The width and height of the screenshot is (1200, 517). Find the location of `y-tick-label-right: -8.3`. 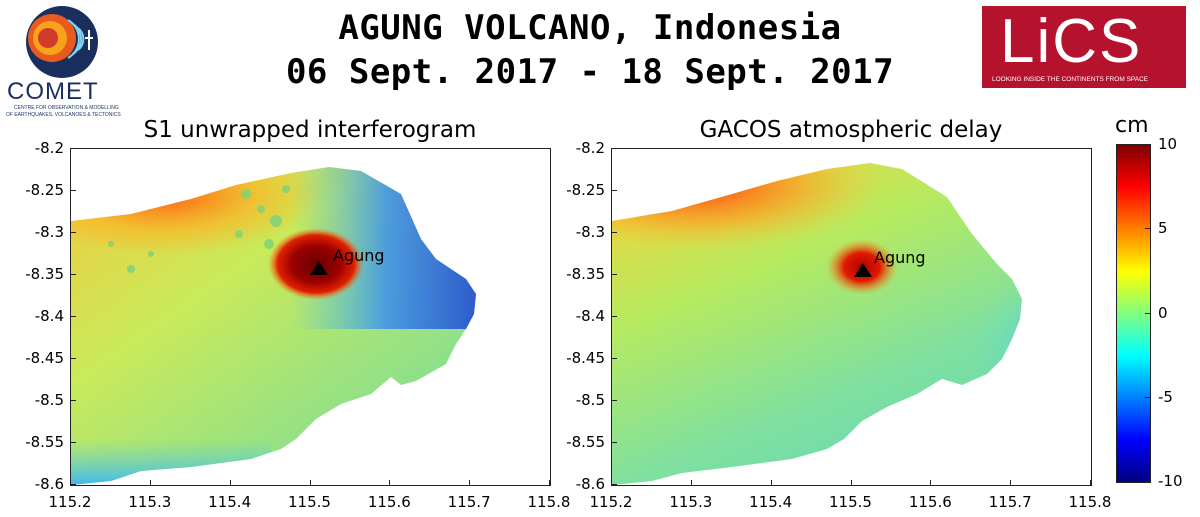

y-tick-label-right: -8.3 is located at coordinates (590, 232).